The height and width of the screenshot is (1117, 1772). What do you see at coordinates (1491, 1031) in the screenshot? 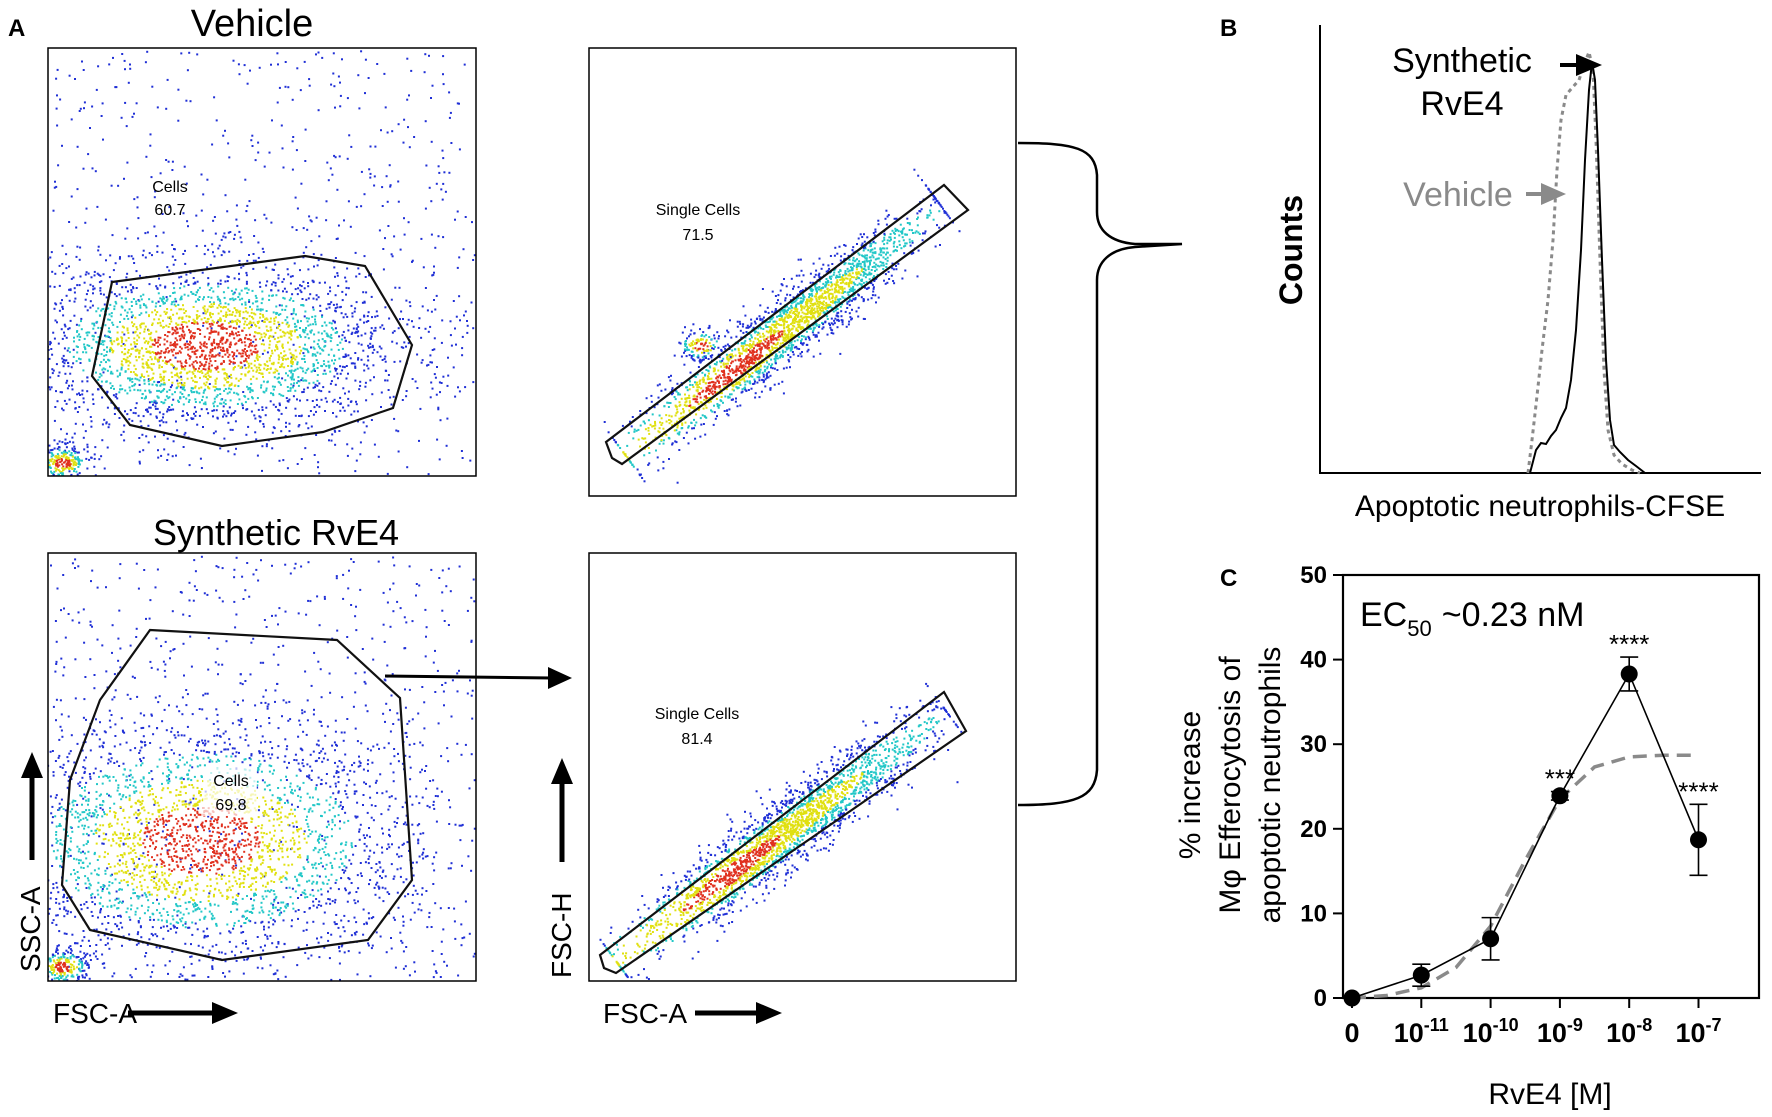
I see `x-tick-label: 10⁻¹⁰` at bounding box center [1491, 1031].